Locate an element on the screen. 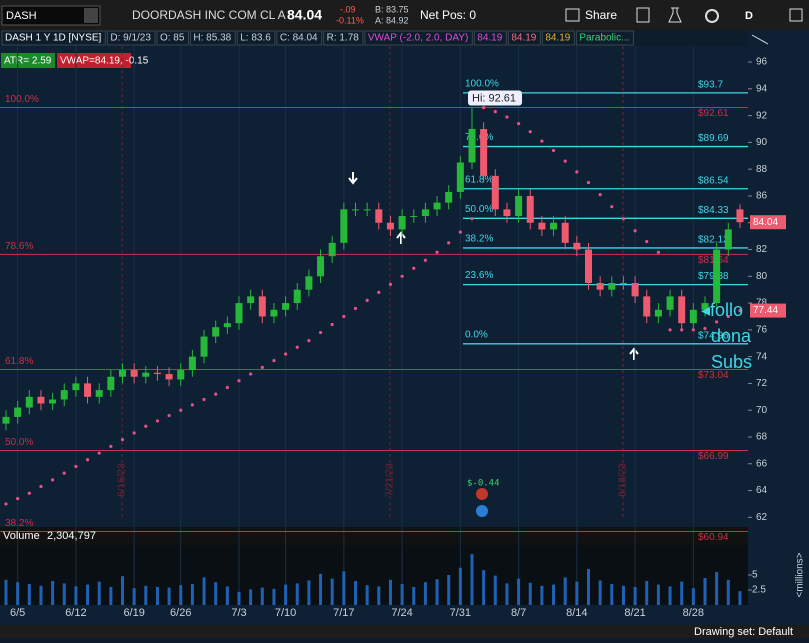 The image size is (809, 643). settings-icon is located at coordinates (712, 16).